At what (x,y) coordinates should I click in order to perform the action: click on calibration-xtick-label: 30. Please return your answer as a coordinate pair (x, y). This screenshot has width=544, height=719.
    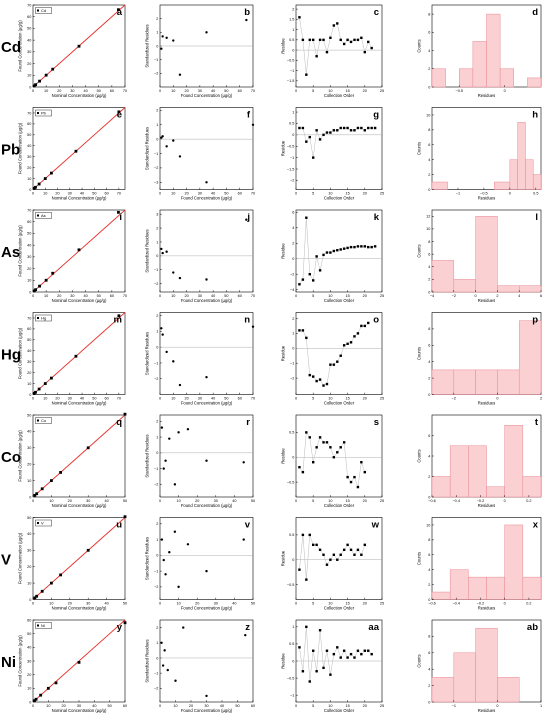
    Looking at the image, I should click on (70, 194).